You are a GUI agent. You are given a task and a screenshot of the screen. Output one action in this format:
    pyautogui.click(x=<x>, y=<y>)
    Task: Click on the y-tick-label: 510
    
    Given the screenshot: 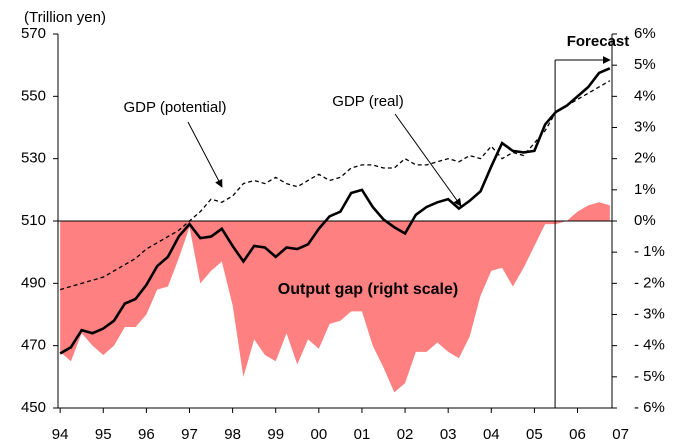 What is the action you would take?
    pyautogui.click(x=33, y=220)
    